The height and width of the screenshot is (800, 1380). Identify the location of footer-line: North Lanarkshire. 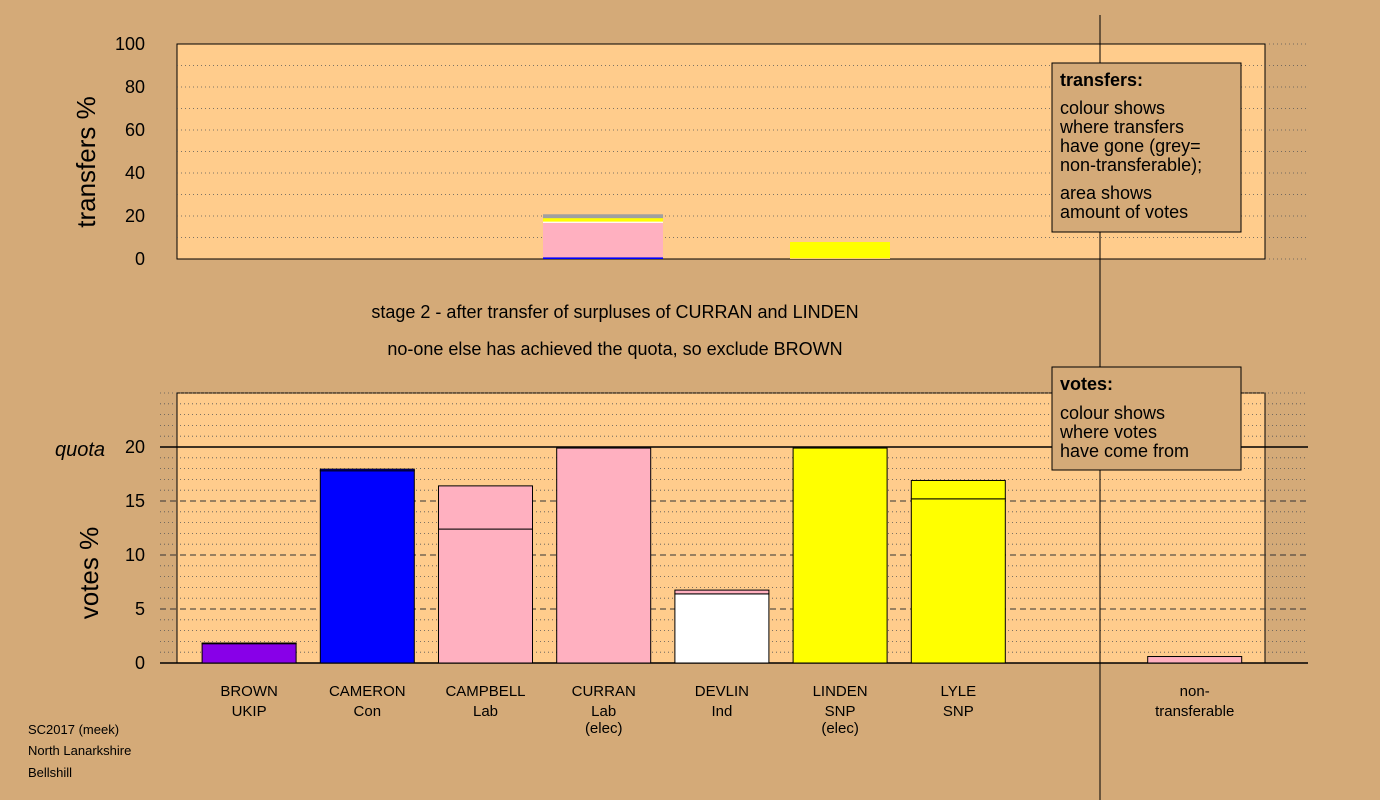
(79, 750).